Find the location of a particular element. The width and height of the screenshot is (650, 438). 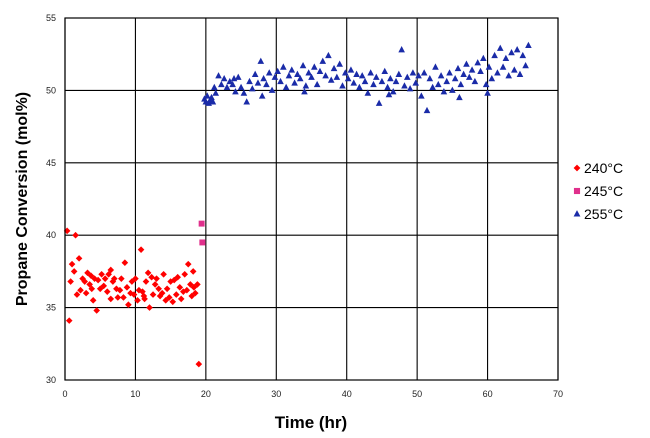

legend-marker-diamond is located at coordinates (577, 168).